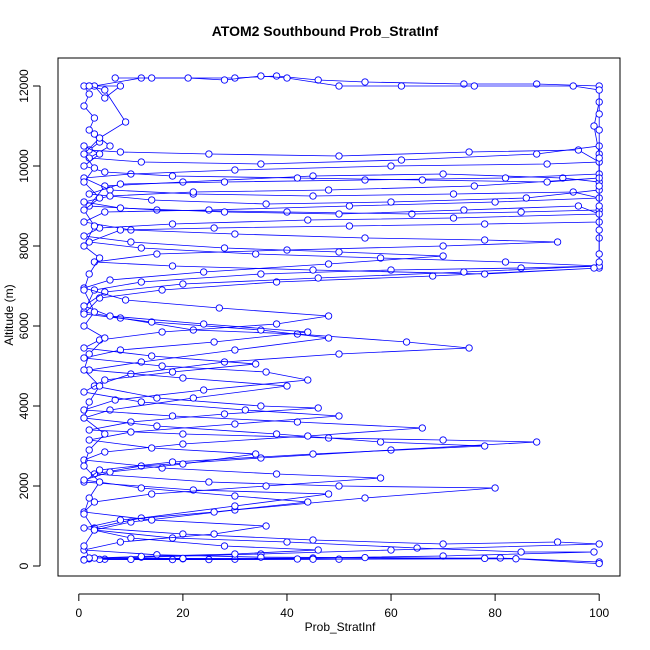 The height and width of the screenshot is (650, 650). I want to click on y-tick-label: 2000, so click(24, 485).